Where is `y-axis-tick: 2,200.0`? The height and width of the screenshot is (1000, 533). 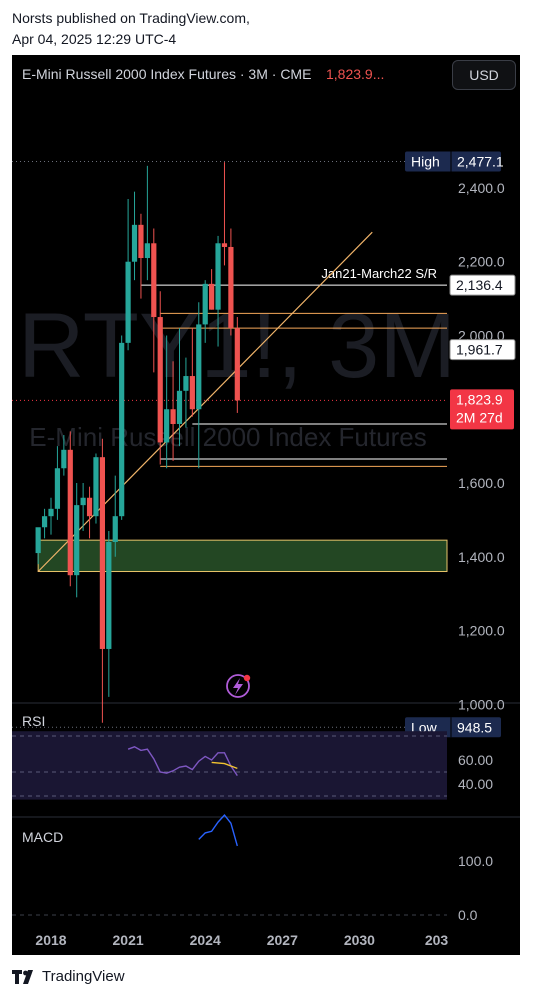
y-axis-tick: 2,200.0 is located at coordinates (481, 262).